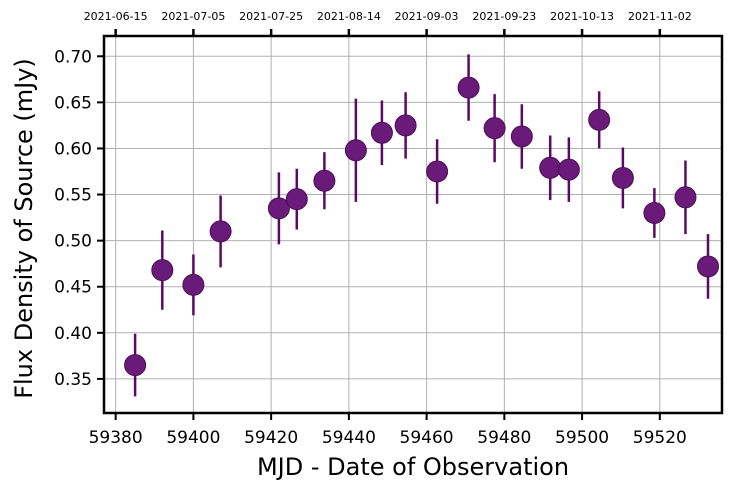 This screenshot has height=492, width=734. What do you see at coordinates (582, 16) in the screenshot?
I see `top-tick-label: 2021-10-13` at bounding box center [582, 16].